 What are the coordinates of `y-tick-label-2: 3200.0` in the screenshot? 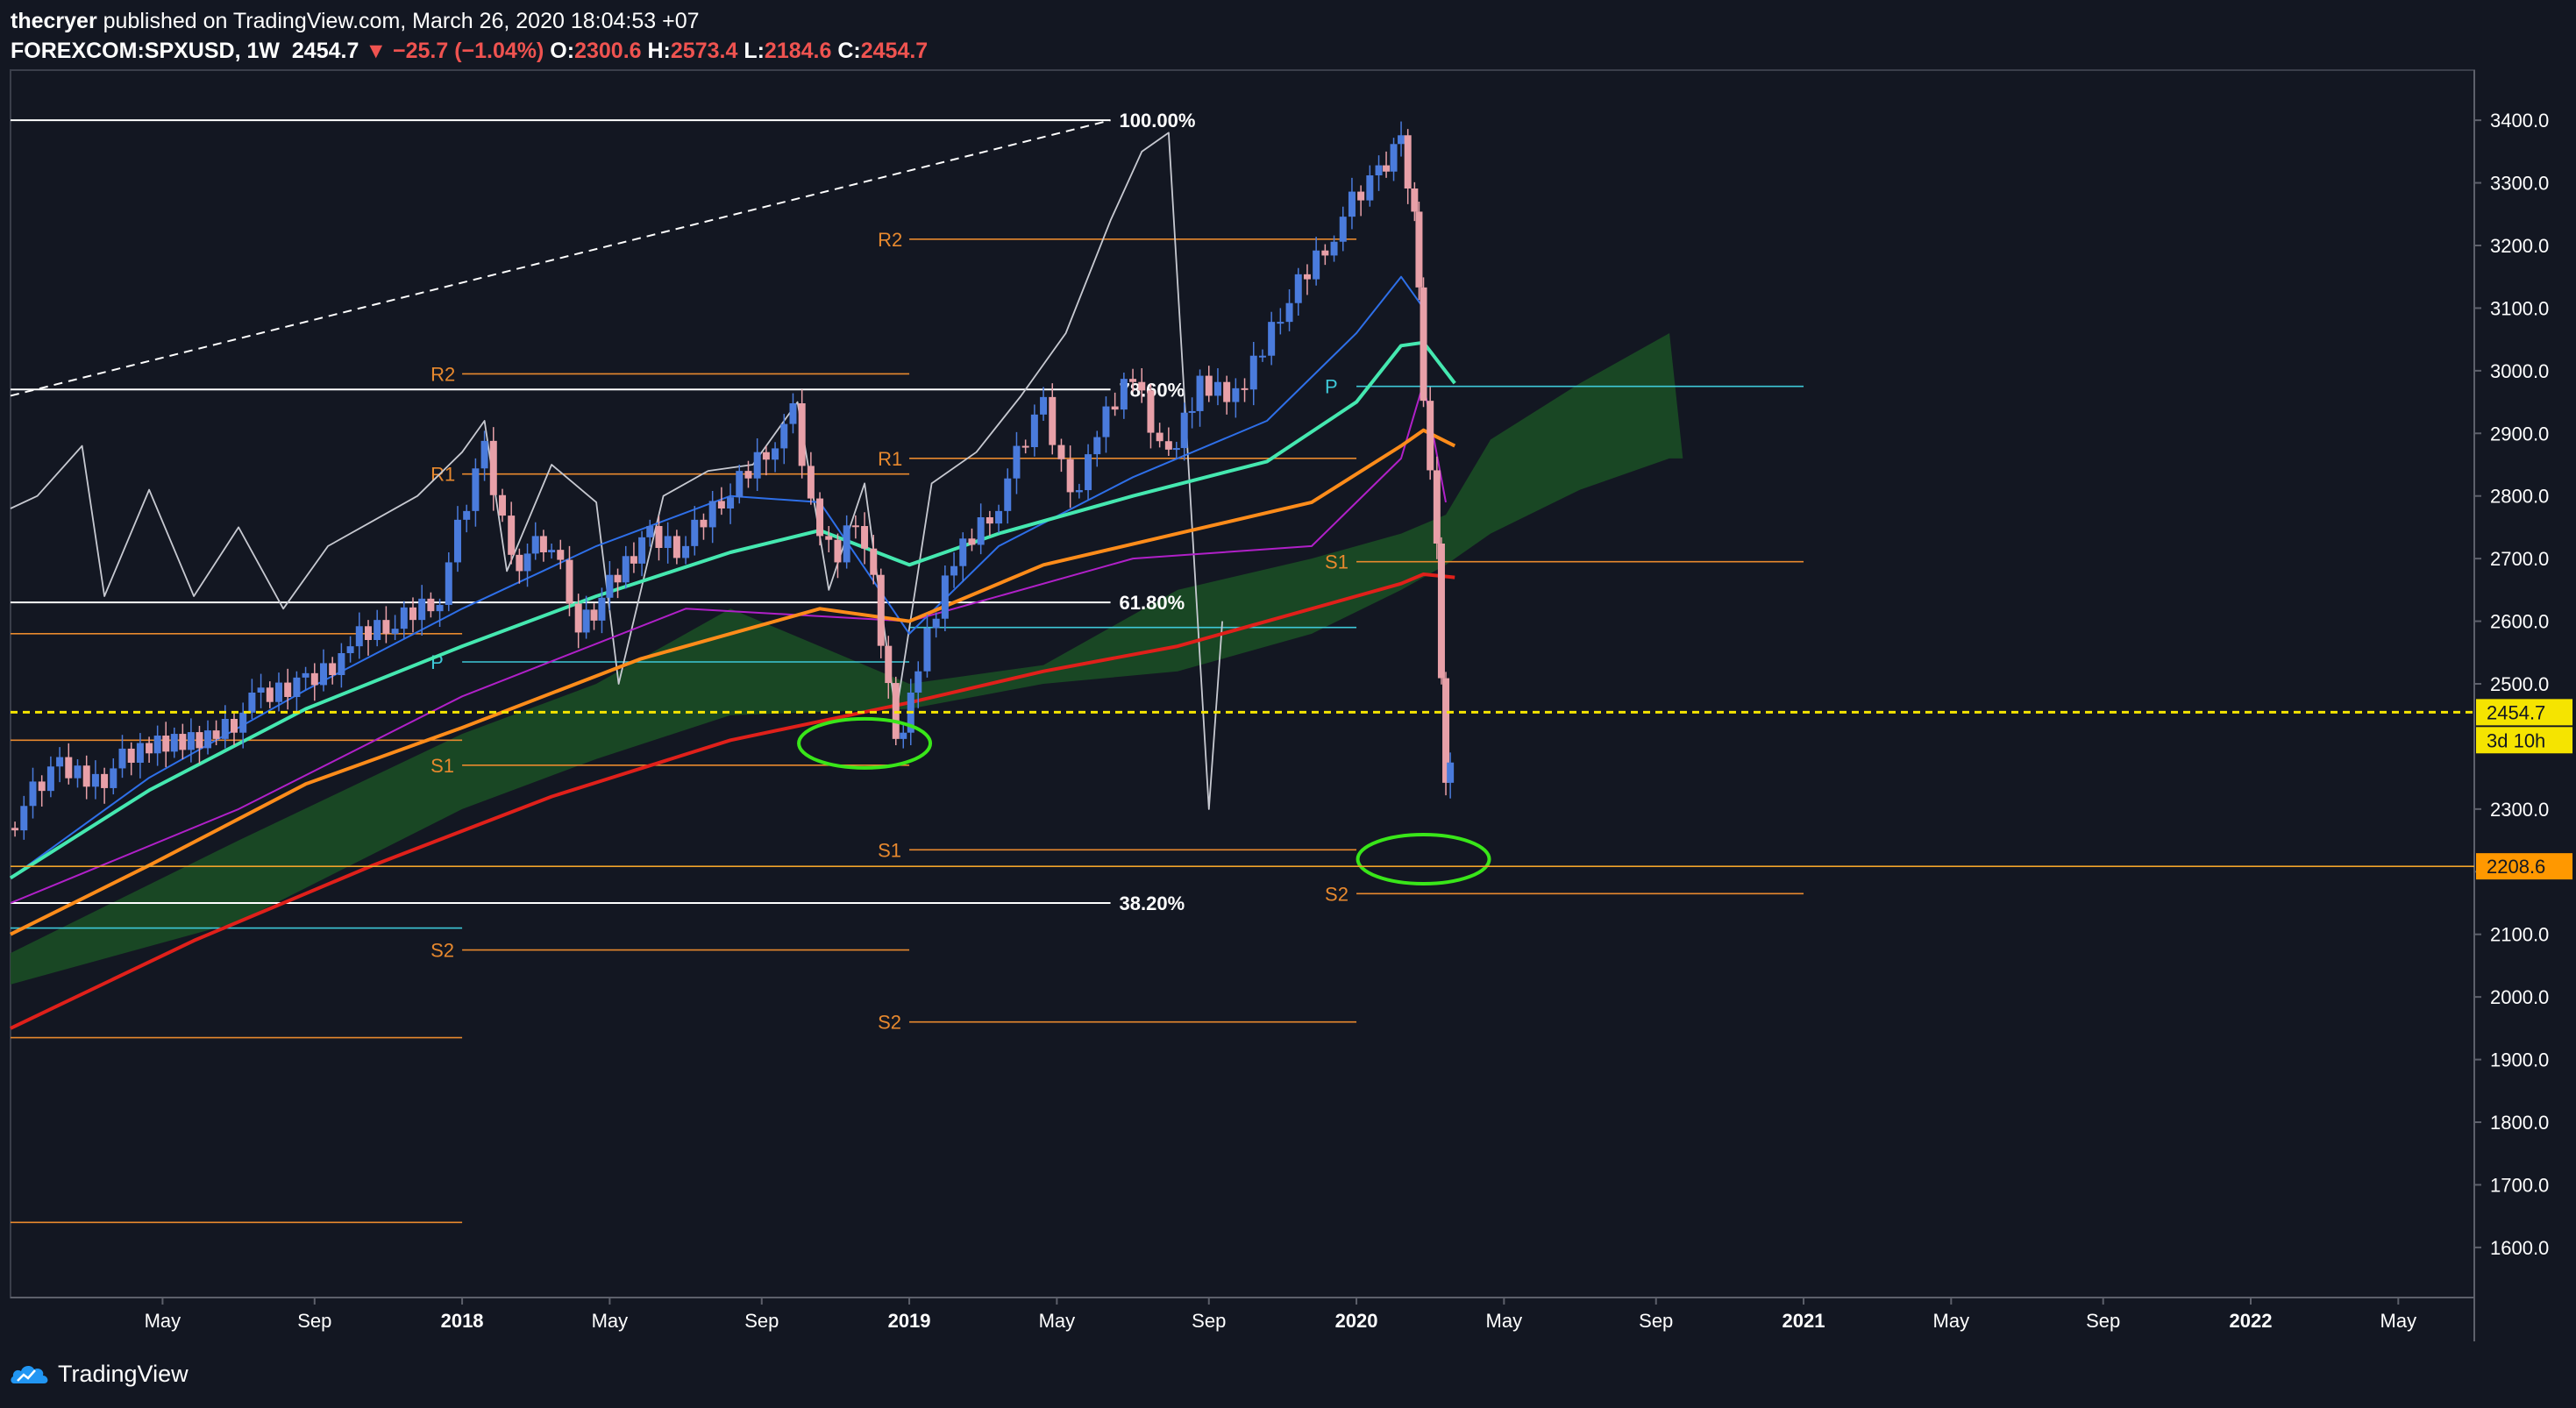 It's located at (2519, 246).